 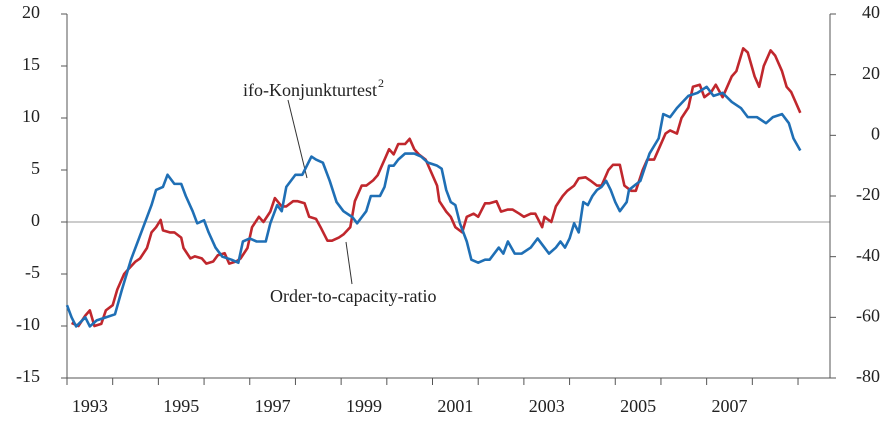 I want to click on y2-tick-label: -60, so click(x=868, y=315).